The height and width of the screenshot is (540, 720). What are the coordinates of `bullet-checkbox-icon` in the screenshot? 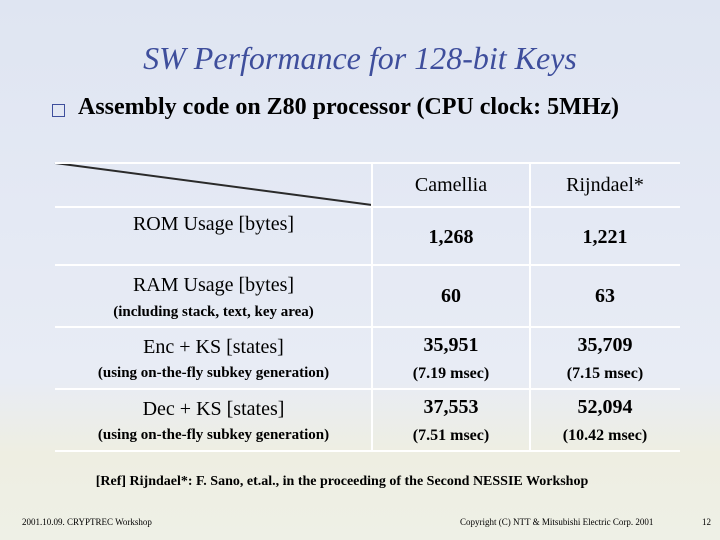 It's located at (58, 110).